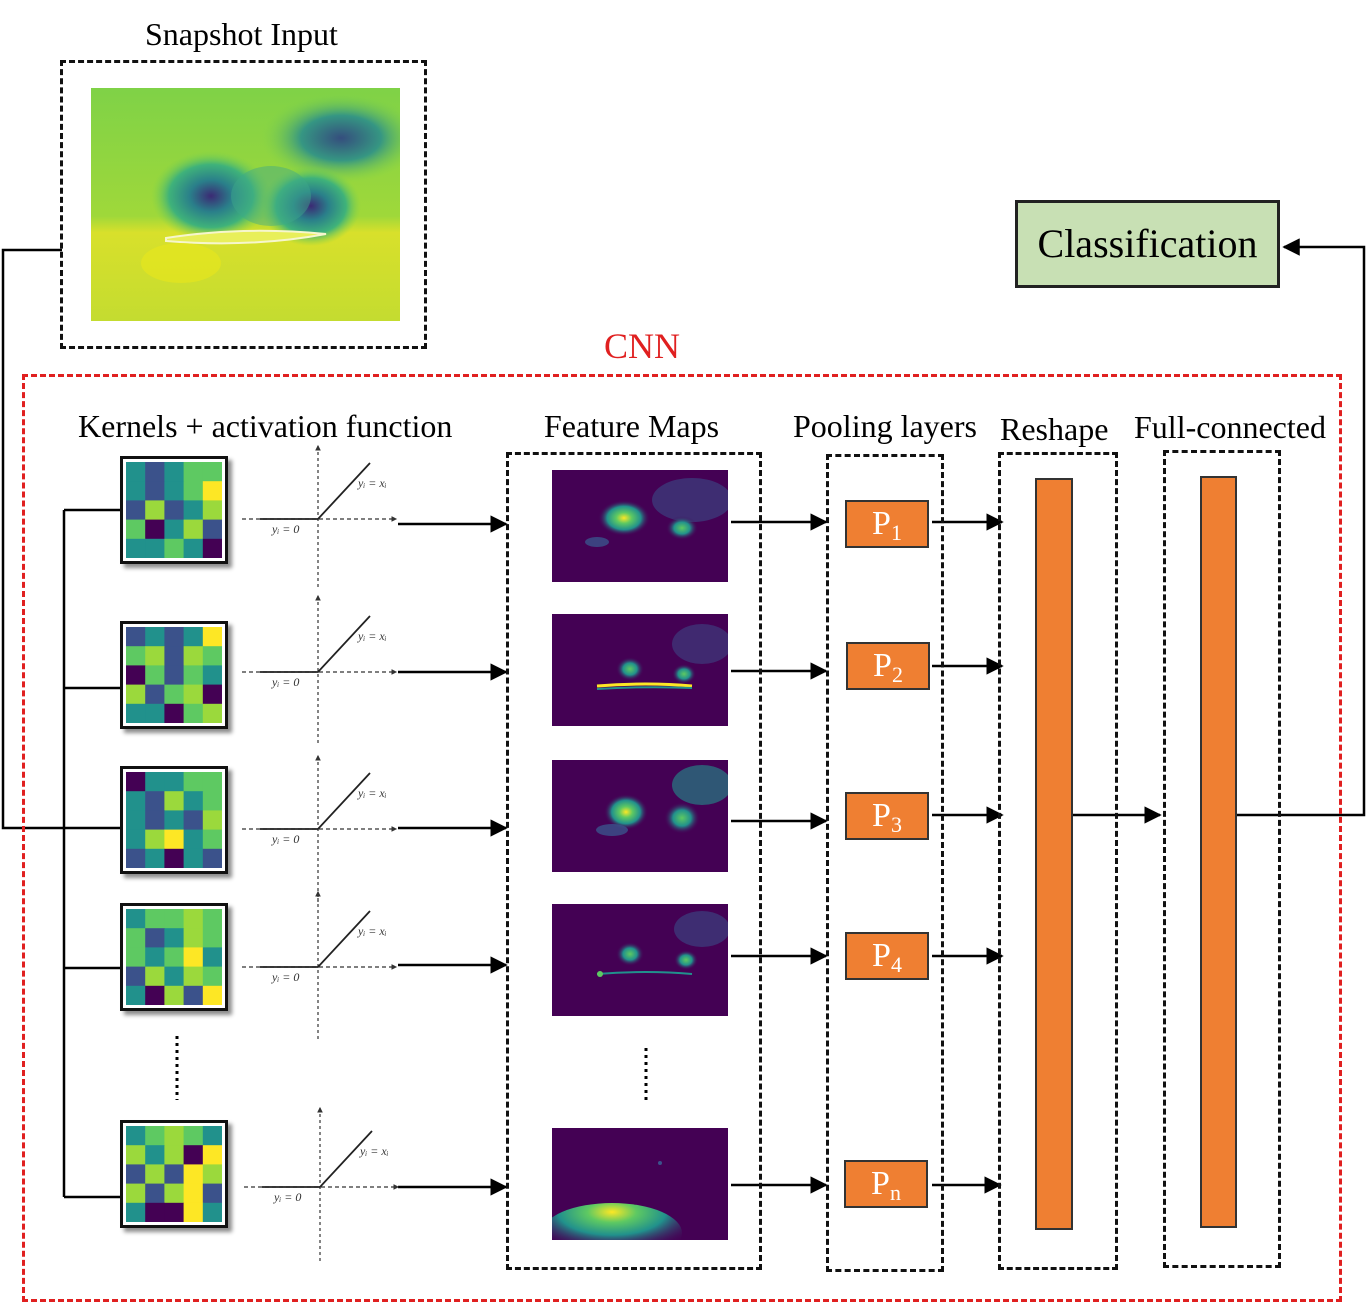 This screenshot has height=1304, width=1366. Describe the element at coordinates (642, 346) in the screenshot. I see `cnn-title: CNN` at that location.